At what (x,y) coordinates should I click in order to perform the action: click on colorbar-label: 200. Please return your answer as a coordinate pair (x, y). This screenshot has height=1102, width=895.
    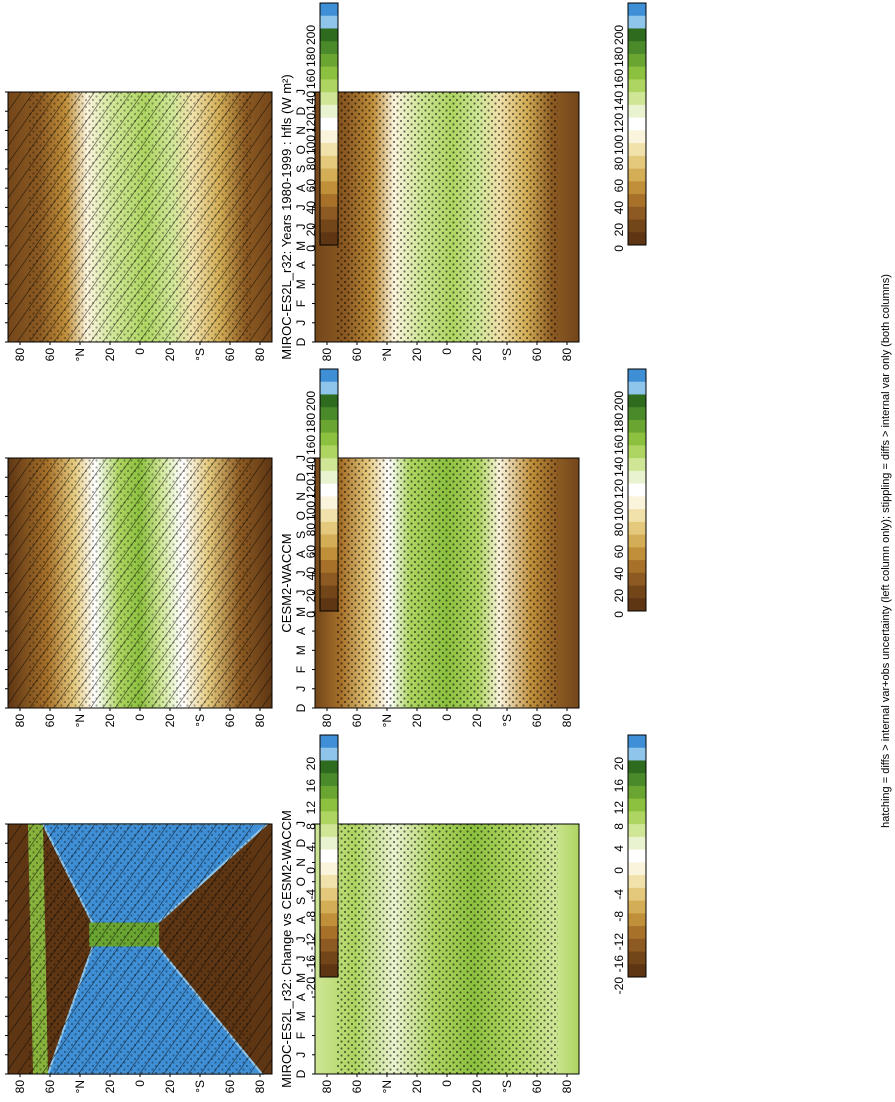
    Looking at the image, I should click on (619, 401).